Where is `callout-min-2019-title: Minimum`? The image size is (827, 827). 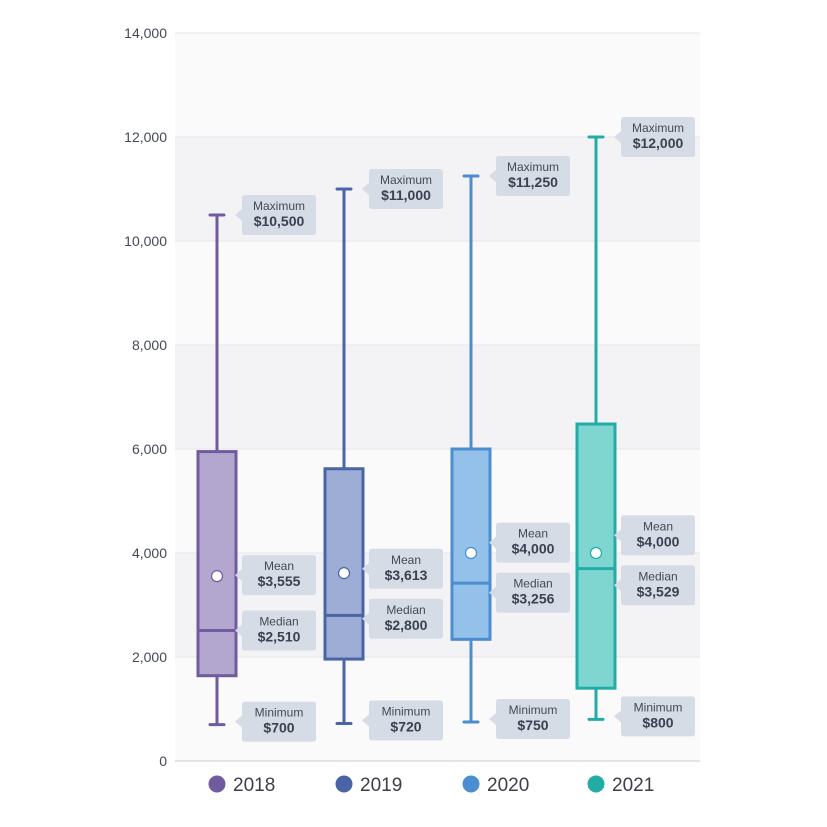
callout-min-2019-title: Minimum is located at coordinates (406, 712).